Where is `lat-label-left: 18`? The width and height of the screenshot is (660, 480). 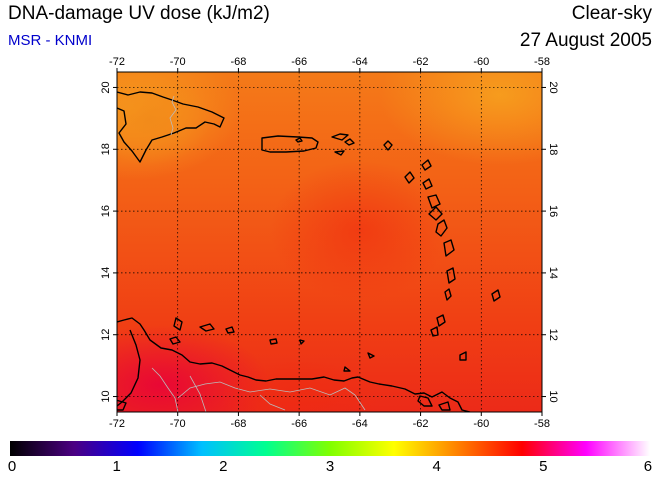
lat-label-left: 18 is located at coordinates (106, 149).